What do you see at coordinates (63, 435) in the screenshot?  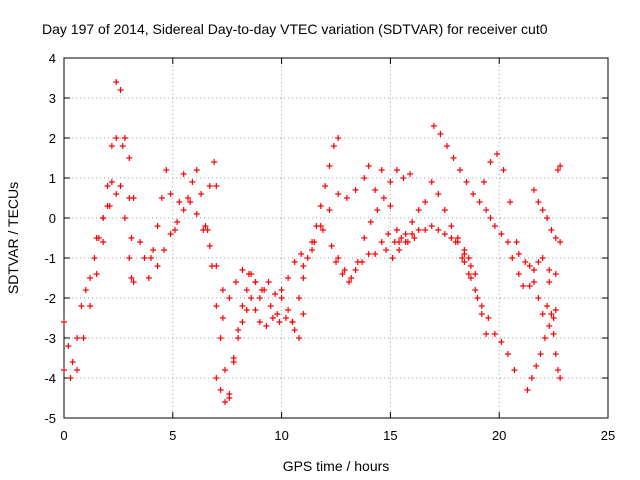 I see `x-tick-label: 0` at bounding box center [63, 435].